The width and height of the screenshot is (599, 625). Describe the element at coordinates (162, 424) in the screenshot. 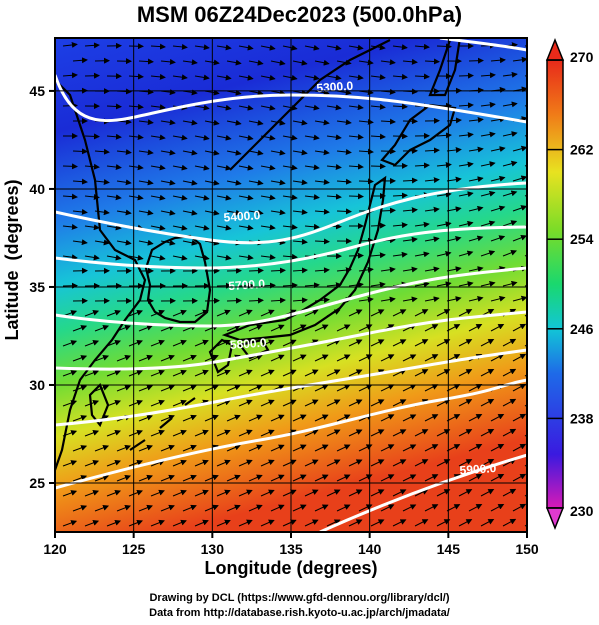

I see `coastline-ryukyu` at that location.